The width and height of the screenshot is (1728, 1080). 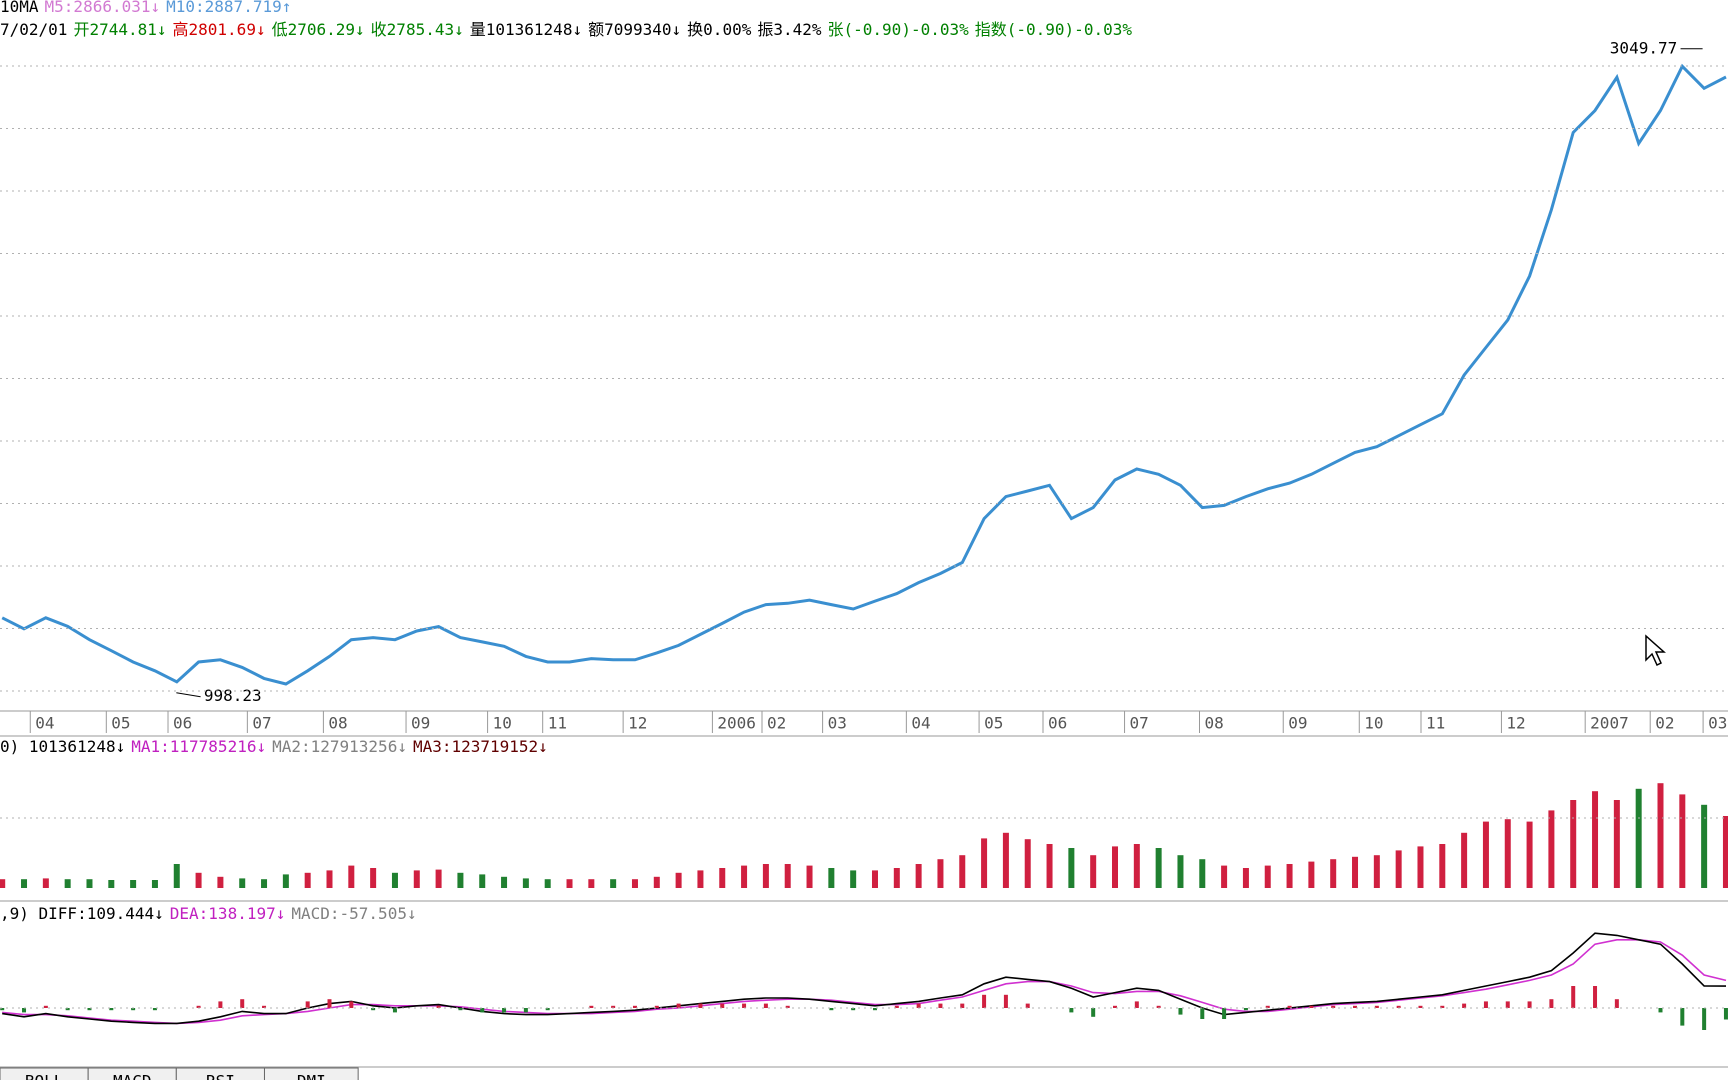 I want to click on x-tick-label: 02, so click(x=776, y=723).